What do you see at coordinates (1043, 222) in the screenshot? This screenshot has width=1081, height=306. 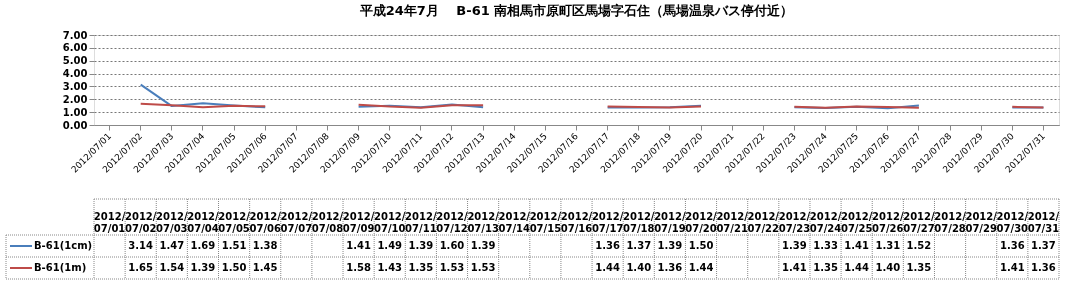 I see `category-label: 2012/07/31` at bounding box center [1043, 222].